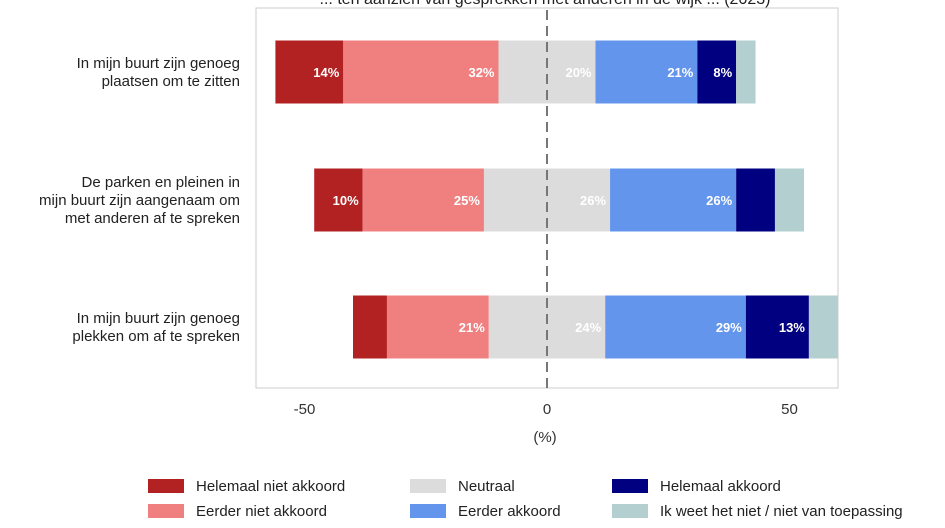  What do you see at coordinates (729, 327) in the screenshot?
I see `data-label: 29%` at bounding box center [729, 327].